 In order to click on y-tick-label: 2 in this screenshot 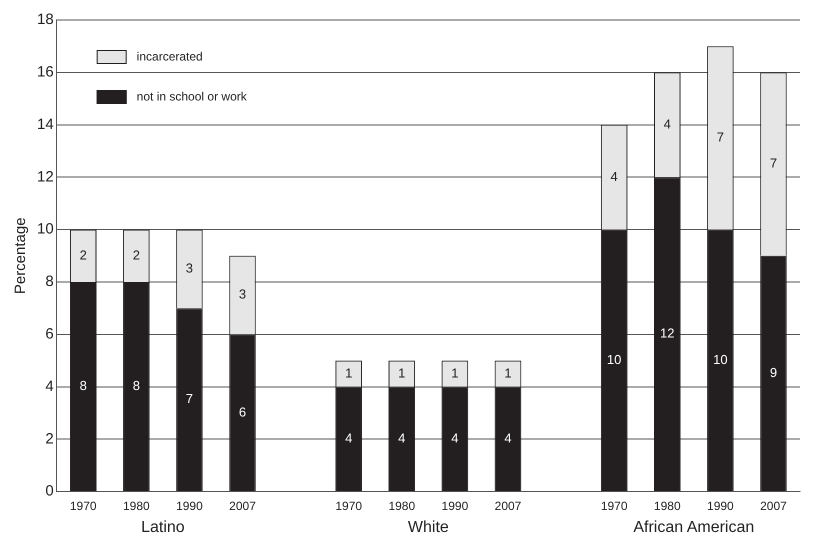, I will do `click(49, 439)`.